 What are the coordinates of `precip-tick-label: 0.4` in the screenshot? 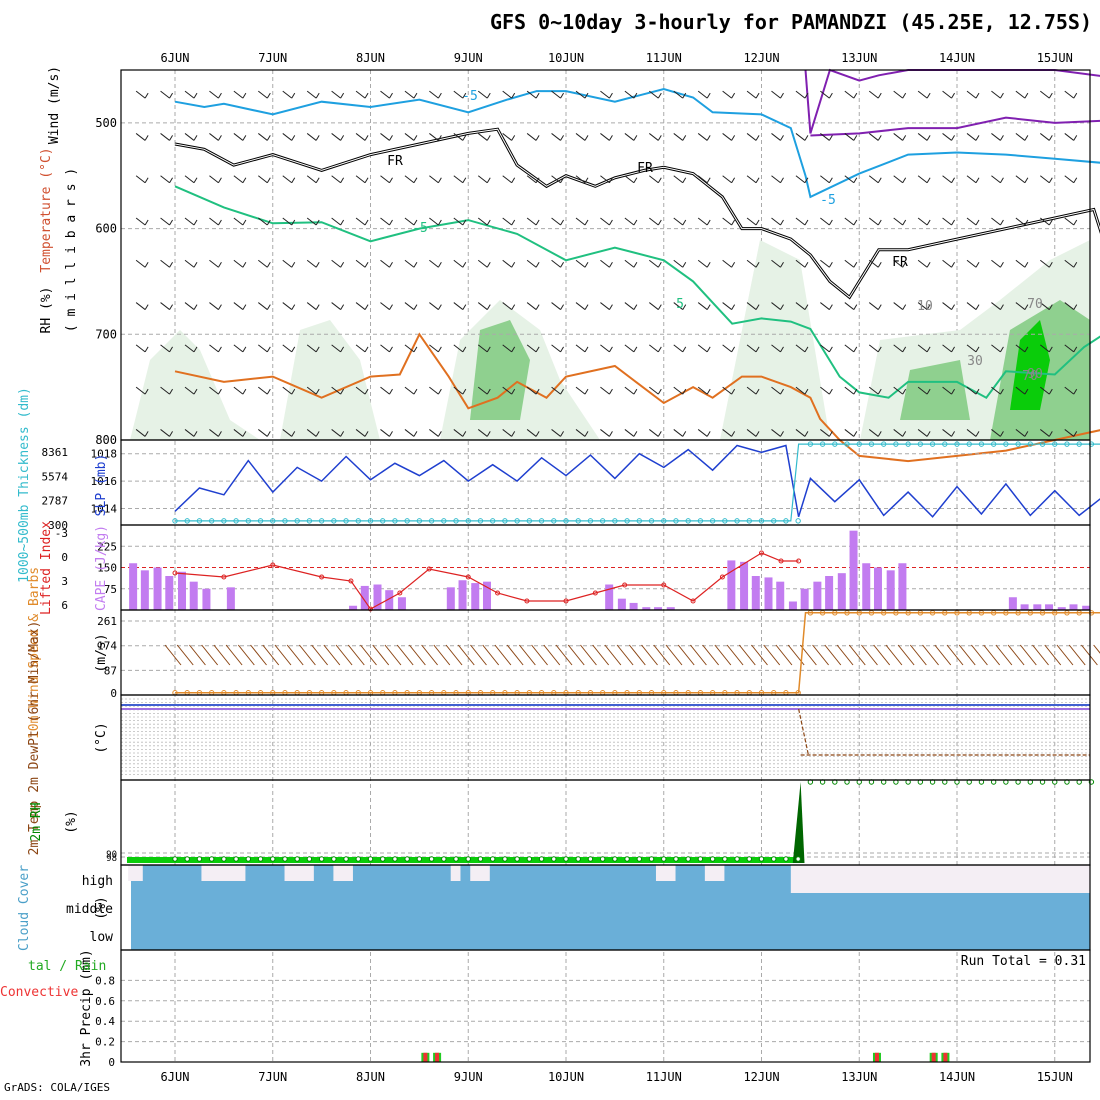 It's located at (105, 1021).